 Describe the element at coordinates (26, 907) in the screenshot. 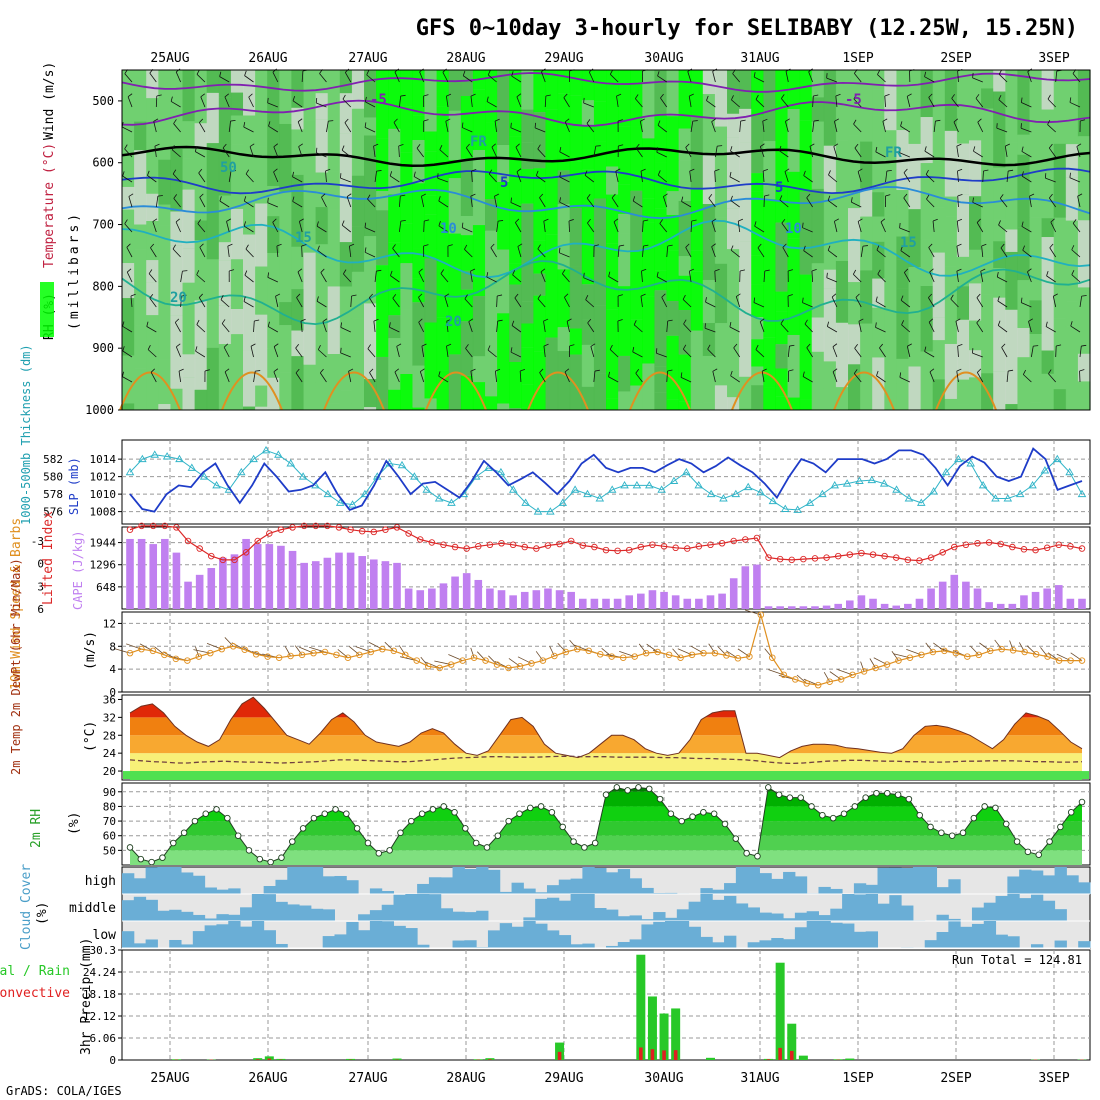

I see `cloud-cover-label: Cloud Cover` at that location.